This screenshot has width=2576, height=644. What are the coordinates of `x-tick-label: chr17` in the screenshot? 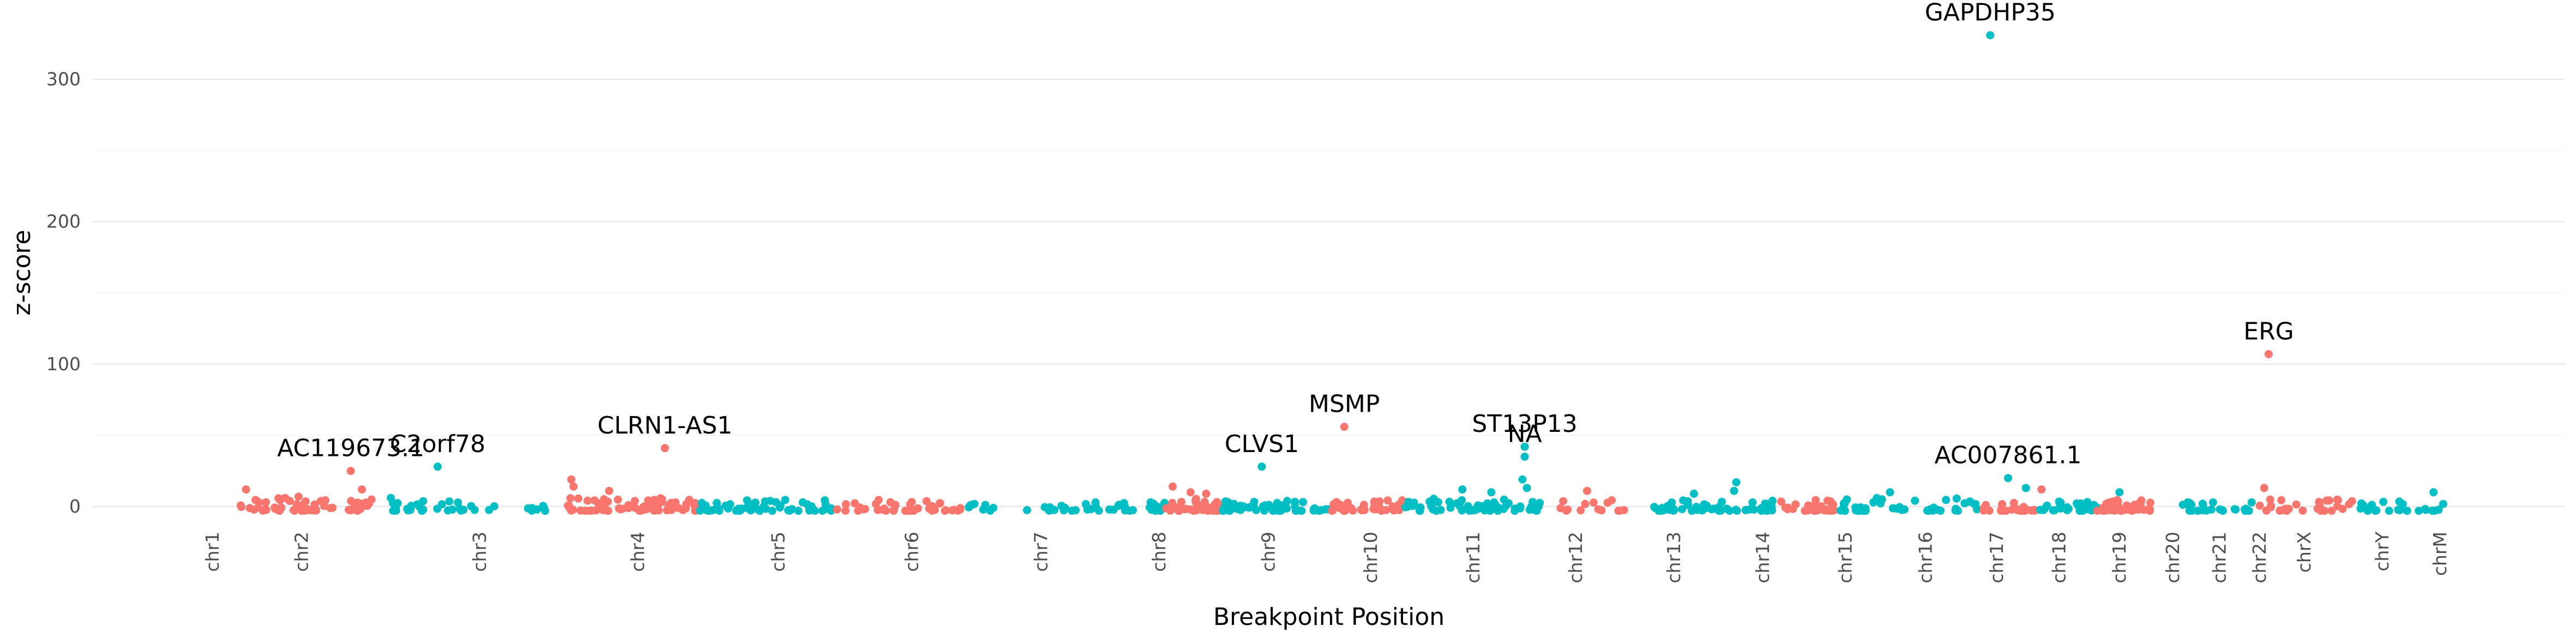 It's located at (1996, 557).